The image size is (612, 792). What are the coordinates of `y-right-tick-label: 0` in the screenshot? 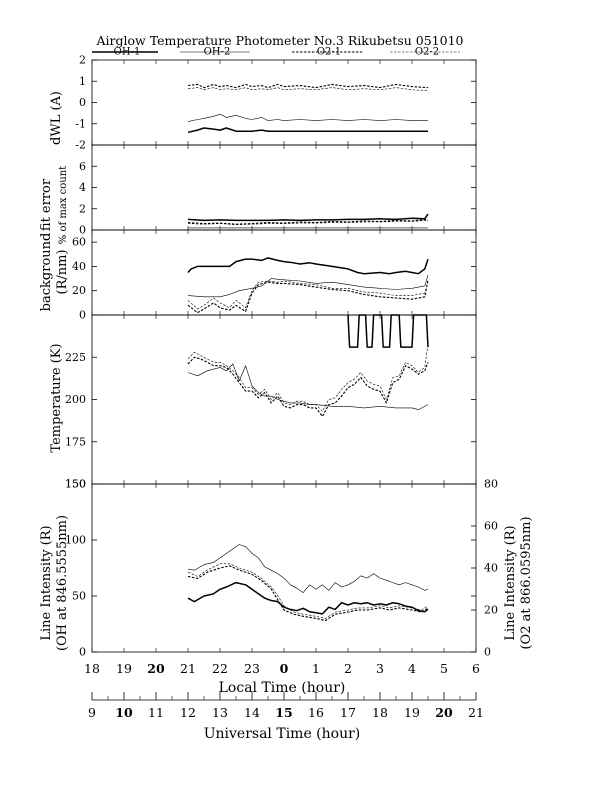 It's located at (487, 652).